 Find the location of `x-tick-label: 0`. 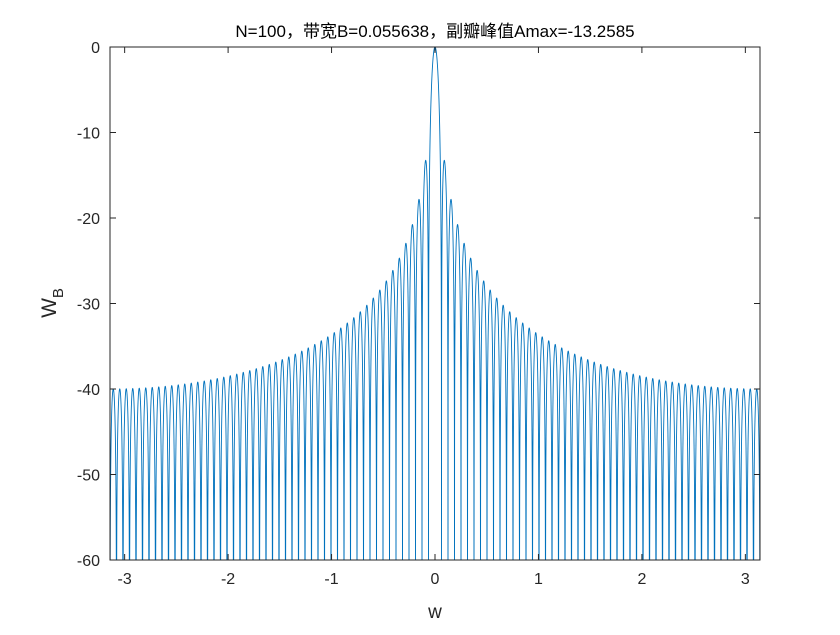

x-tick-label: 0 is located at coordinates (435, 579).